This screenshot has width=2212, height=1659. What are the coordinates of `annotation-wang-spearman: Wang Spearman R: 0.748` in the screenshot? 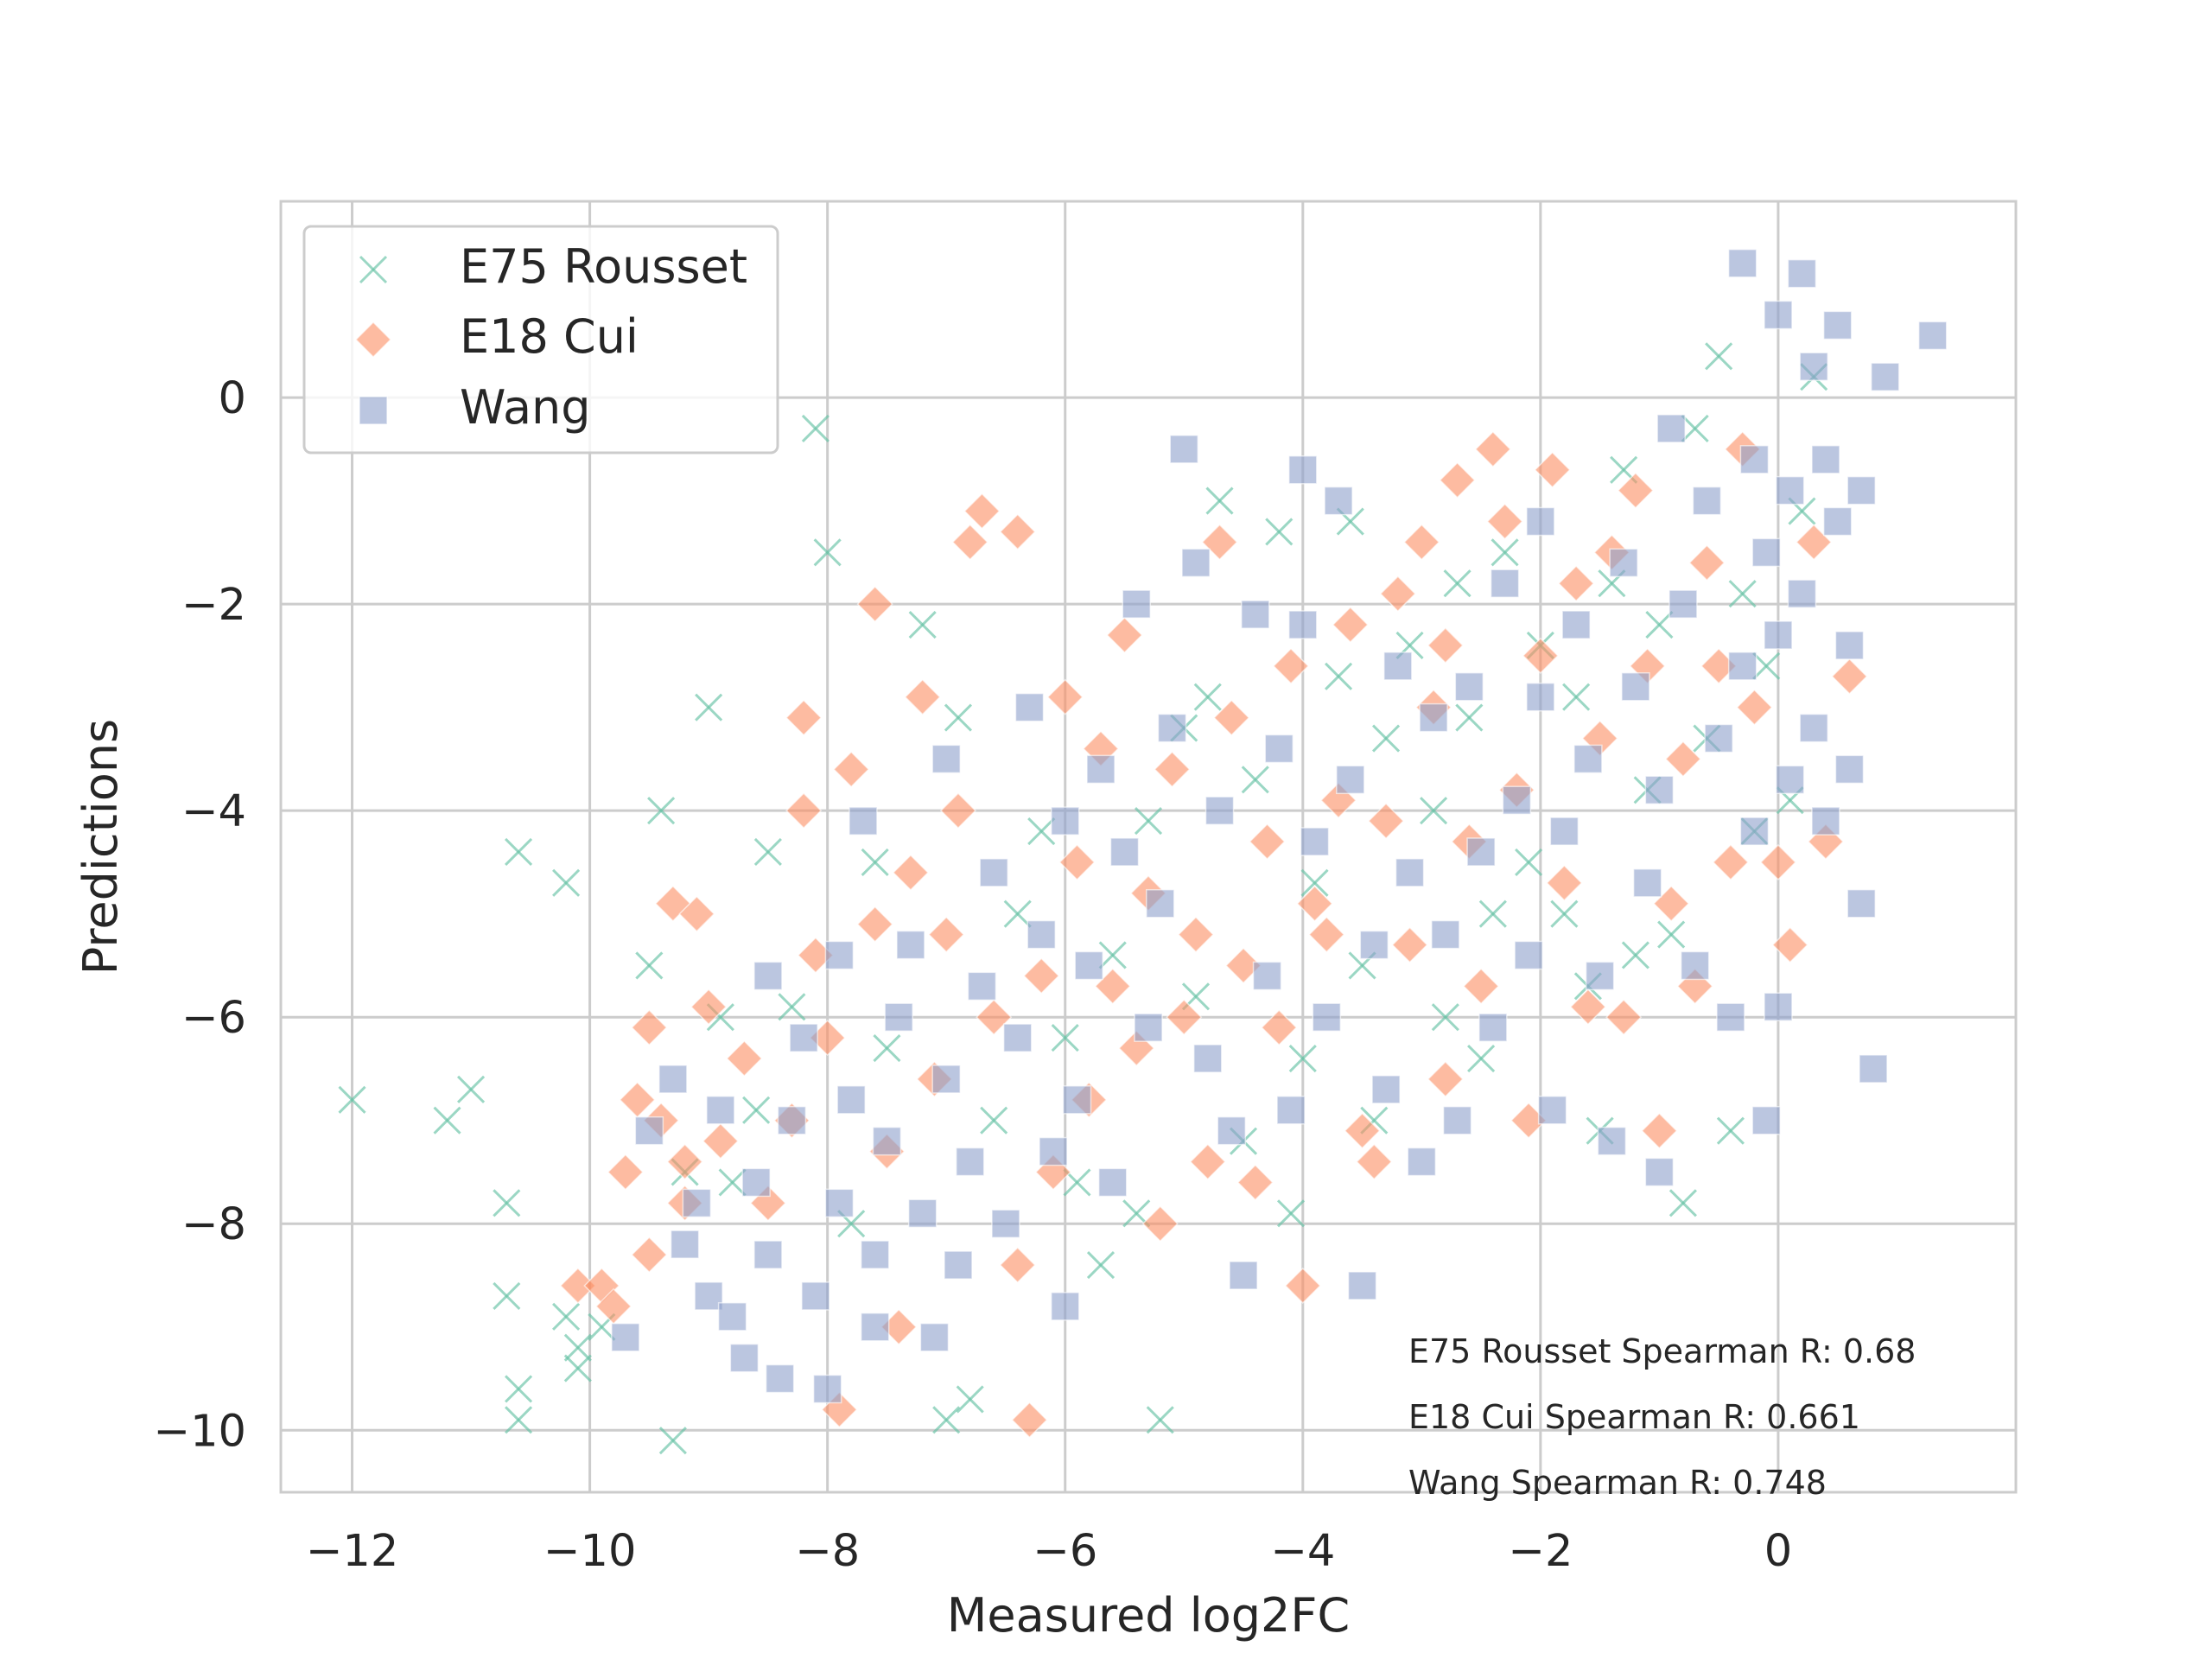 It's located at (1617, 1483).